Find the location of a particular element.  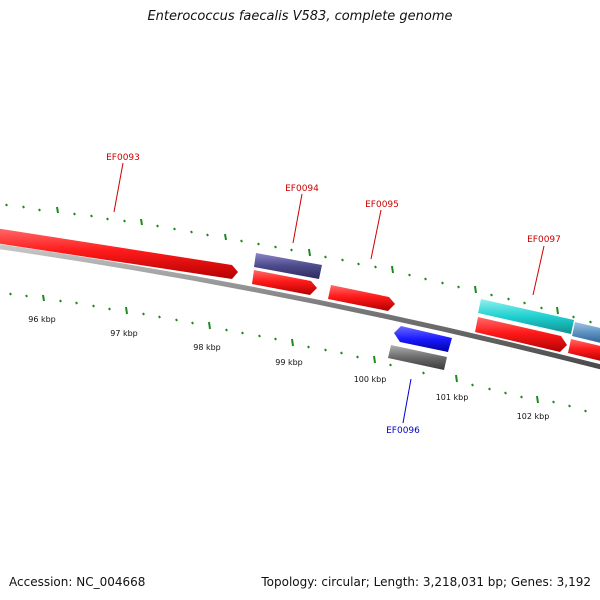

gene-ef0098-box is located at coordinates (586, 333).